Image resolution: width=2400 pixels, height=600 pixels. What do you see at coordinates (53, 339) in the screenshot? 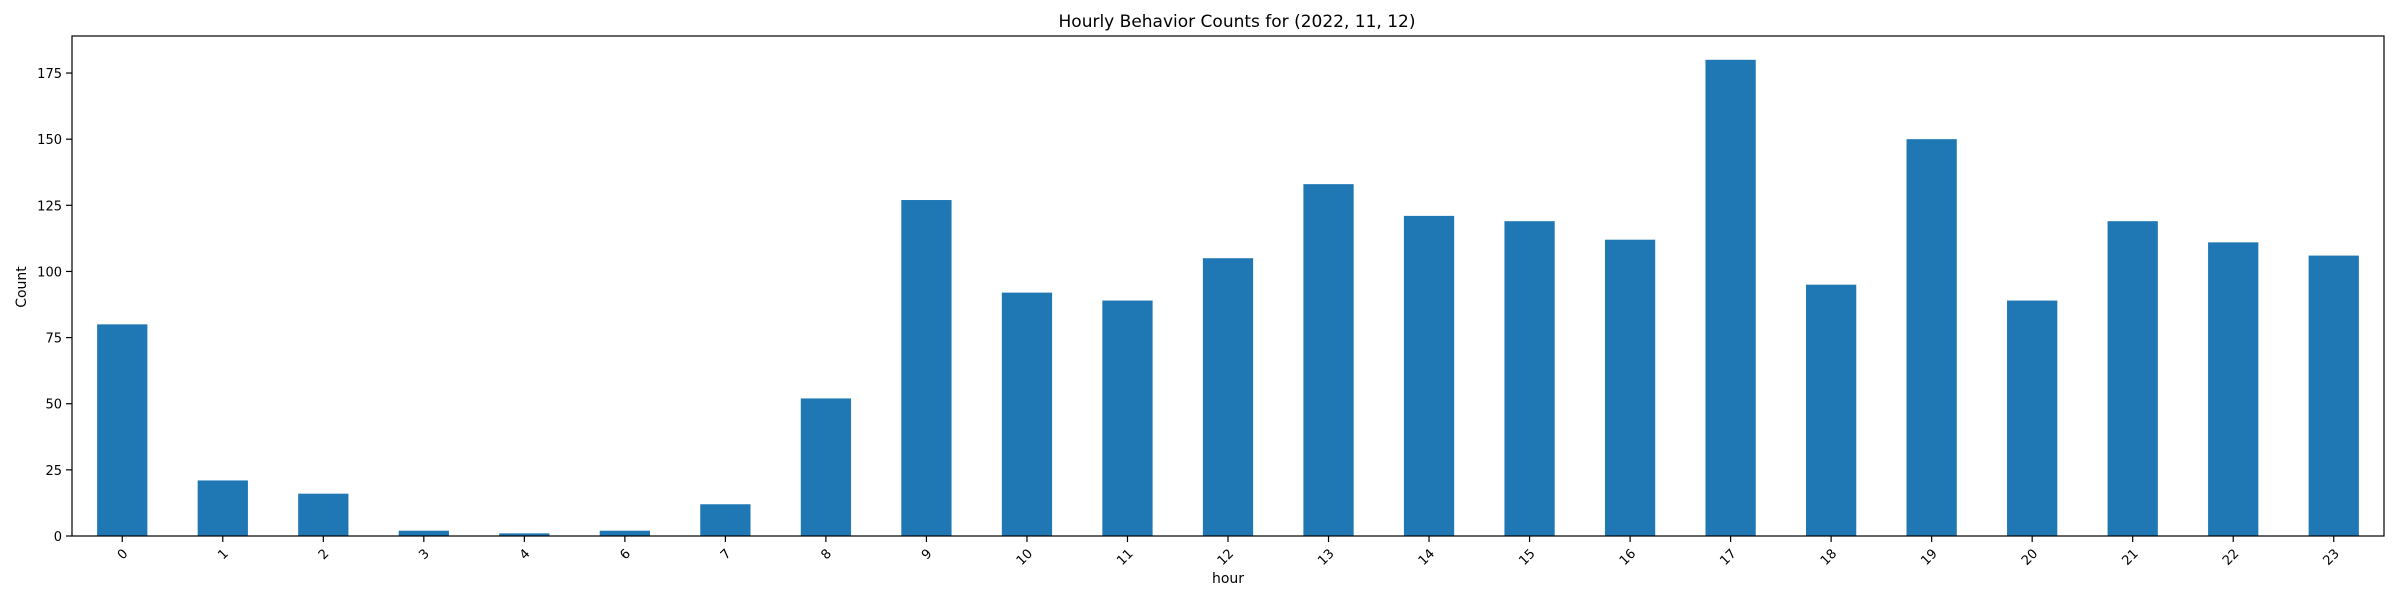
I see `y-tick-label: 75` at bounding box center [53, 339].